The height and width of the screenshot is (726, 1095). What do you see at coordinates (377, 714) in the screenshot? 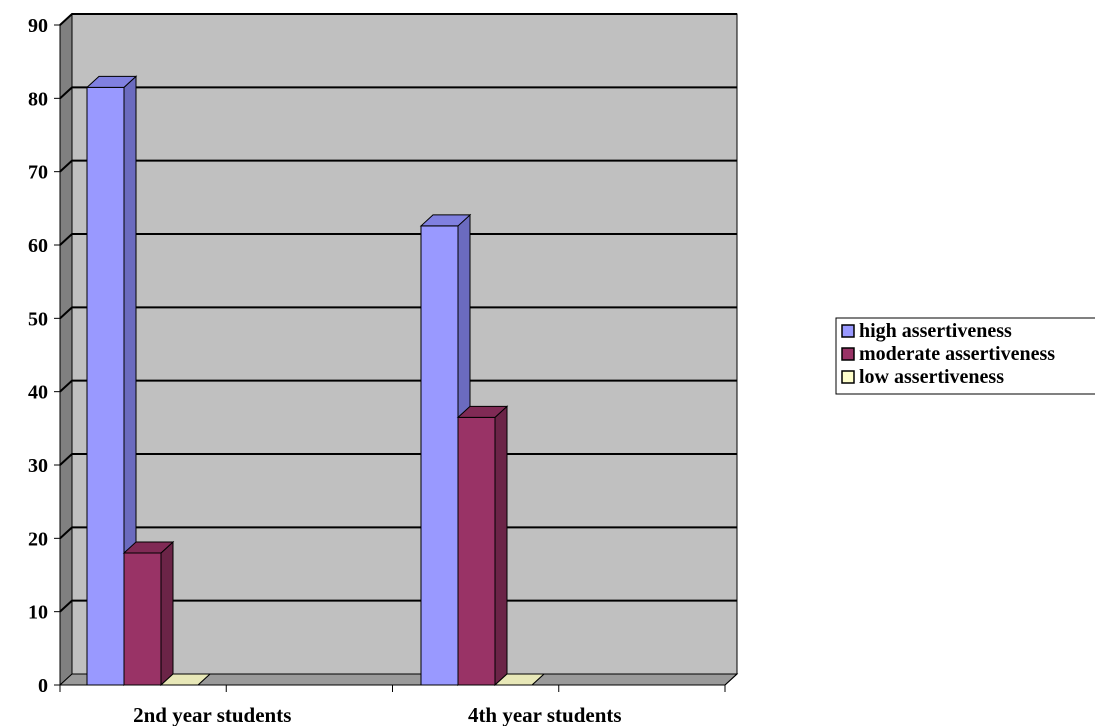
I see `x-axis-category-labels: 2nd year students 4th year students` at bounding box center [377, 714].